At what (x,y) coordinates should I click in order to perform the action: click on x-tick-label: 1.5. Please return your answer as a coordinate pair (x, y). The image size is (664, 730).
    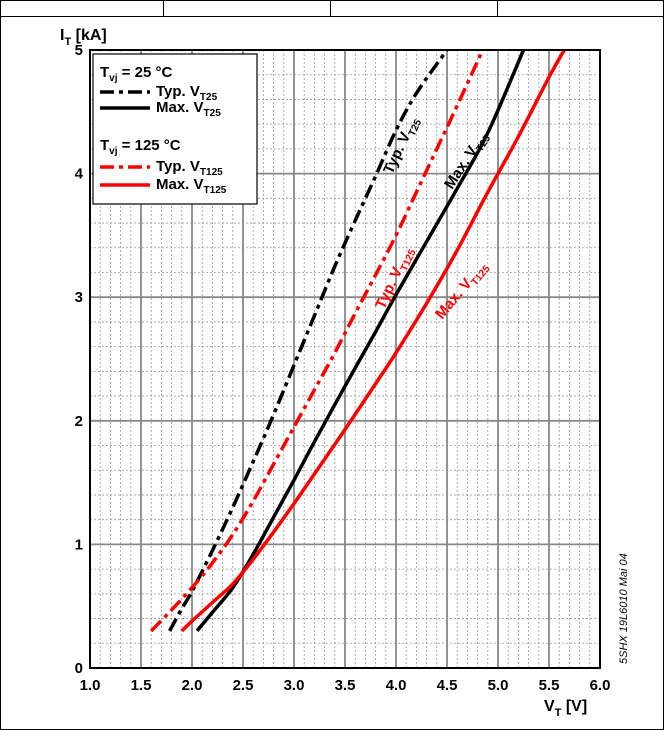
    Looking at the image, I should click on (141, 685).